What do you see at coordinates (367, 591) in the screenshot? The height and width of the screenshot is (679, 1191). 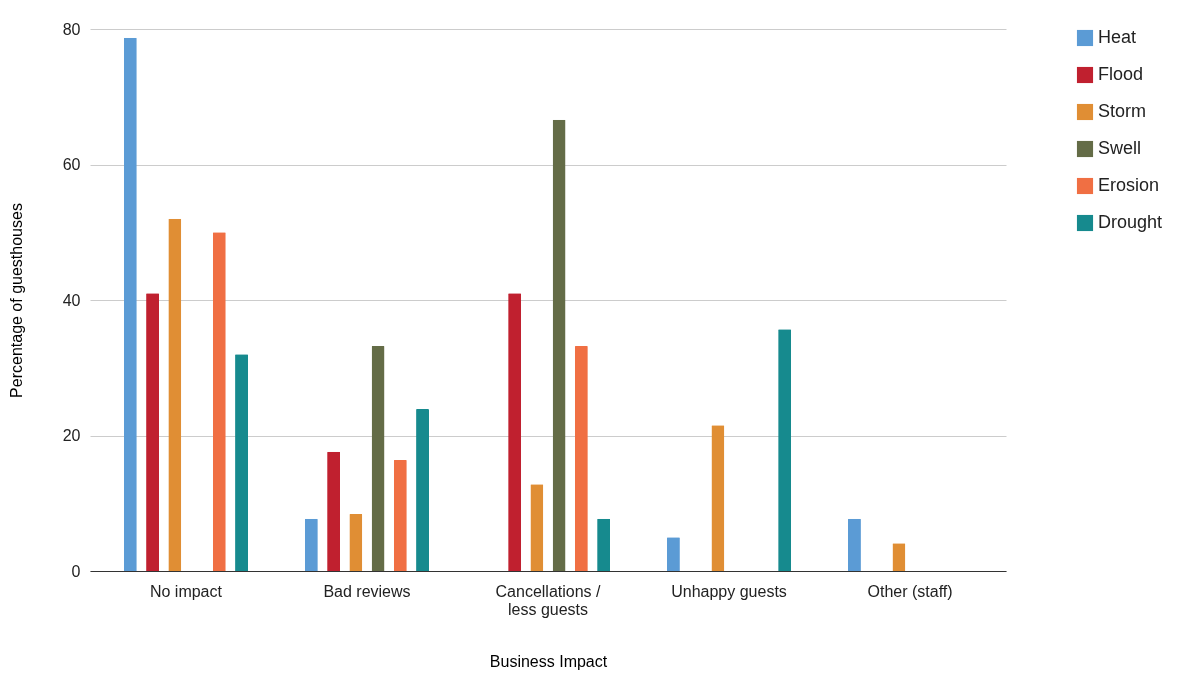 I see `x-tick-label: Bad reviews` at bounding box center [367, 591].